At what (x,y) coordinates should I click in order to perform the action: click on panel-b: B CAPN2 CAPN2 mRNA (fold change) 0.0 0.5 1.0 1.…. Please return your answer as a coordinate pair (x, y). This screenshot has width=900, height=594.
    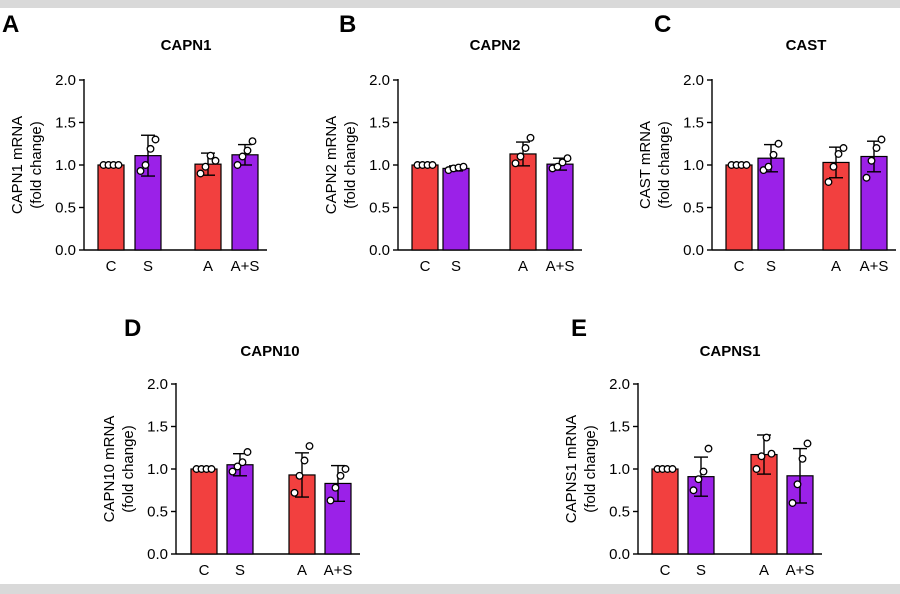
    Looking at the image, I should click on (452, 143).